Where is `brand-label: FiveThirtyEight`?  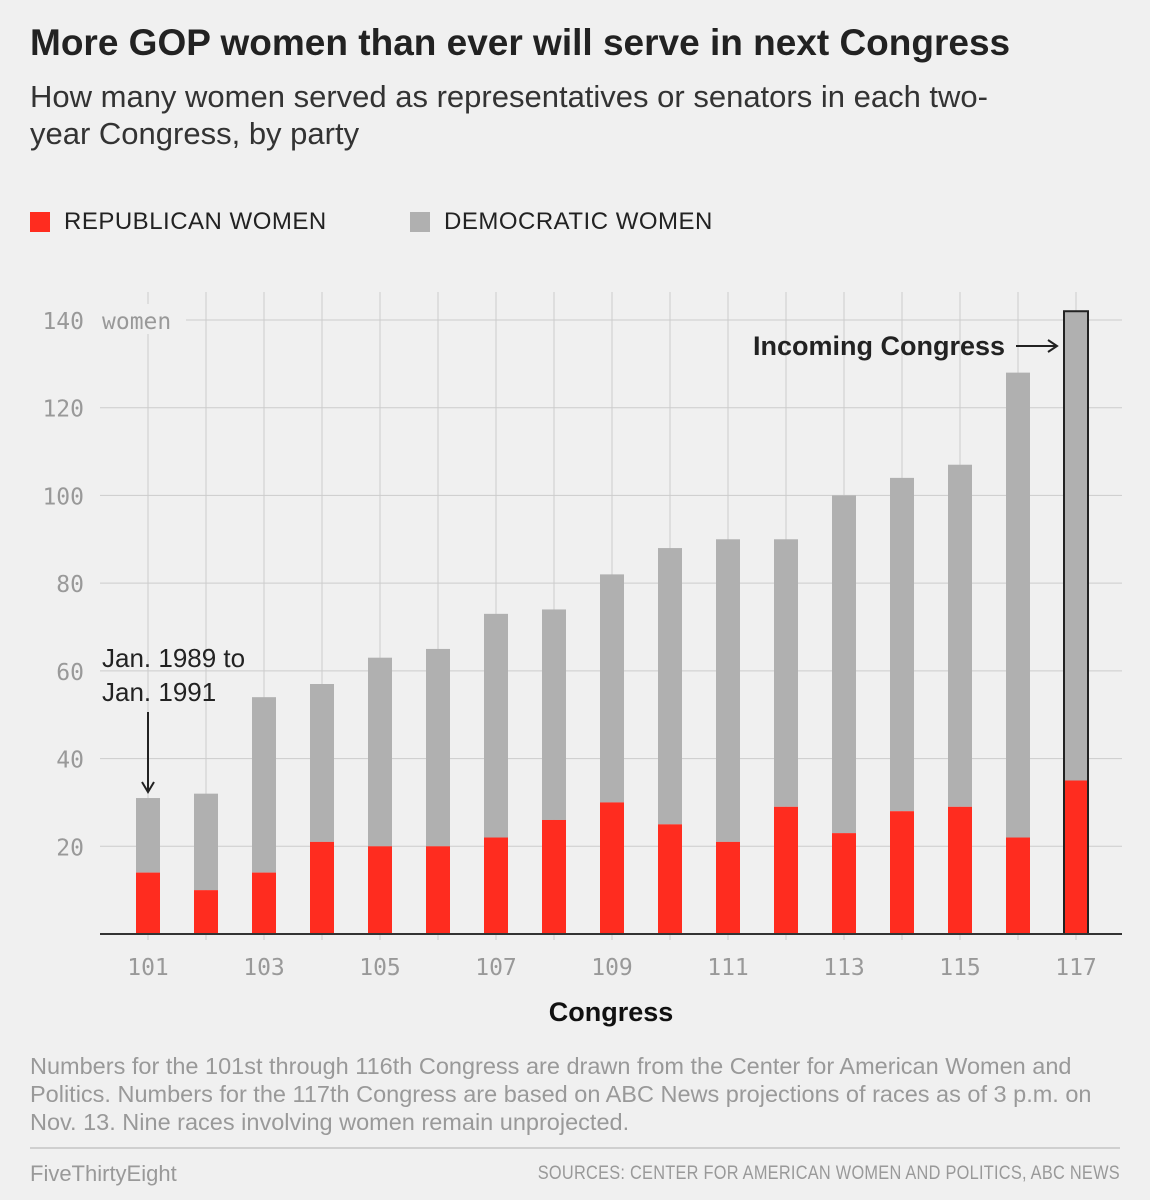
brand-label: FiveThirtyEight is located at coordinates (103, 1173).